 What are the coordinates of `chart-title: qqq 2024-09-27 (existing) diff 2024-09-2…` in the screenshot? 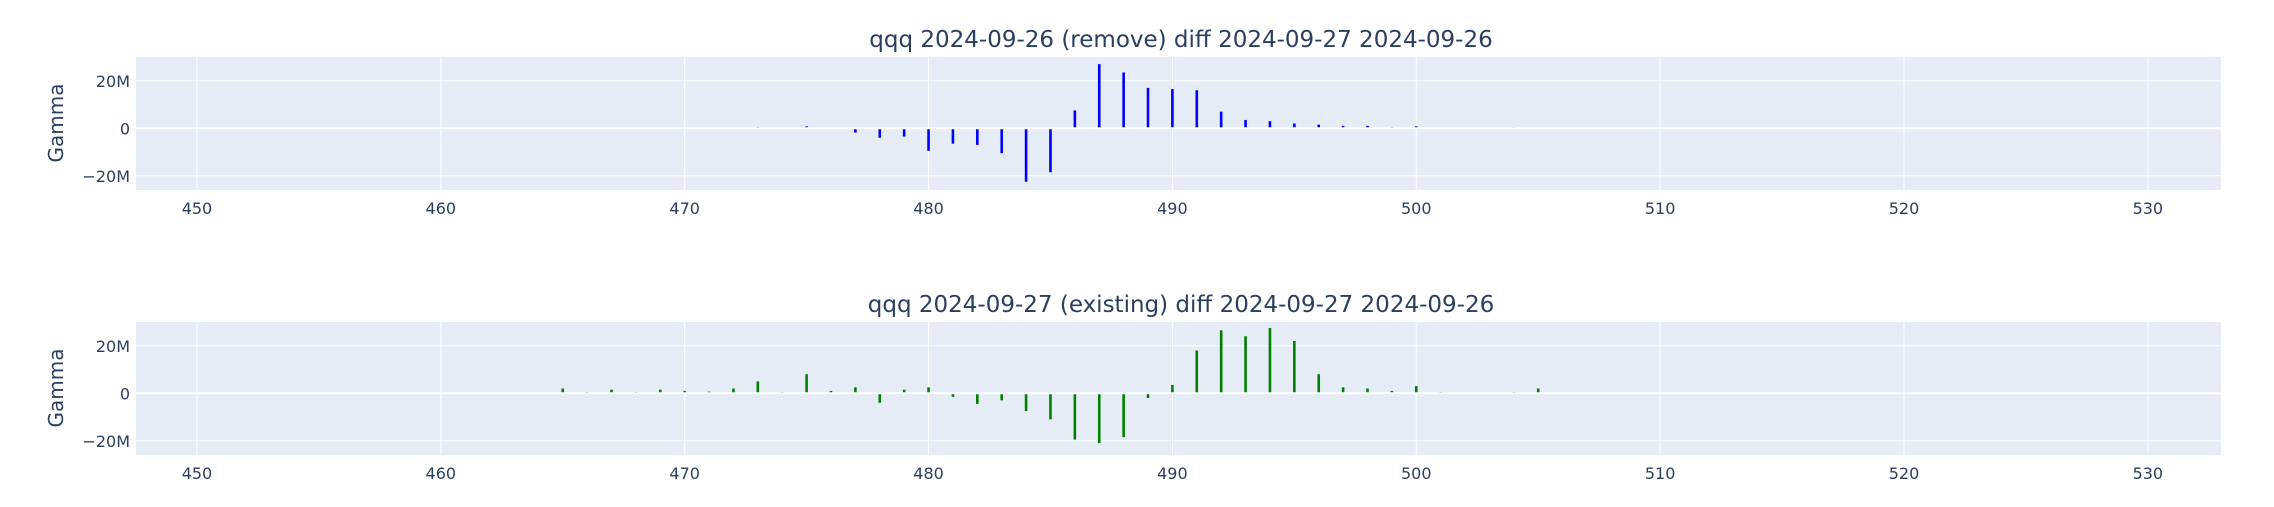 It's located at (1181, 305).